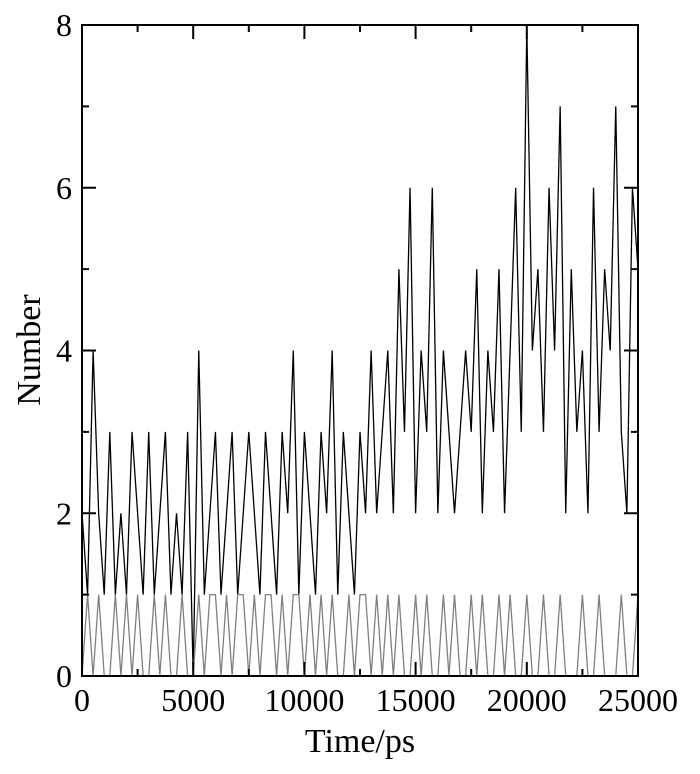  Describe the element at coordinates (416, 700) in the screenshot. I see `x-tick-label: 15000` at that location.